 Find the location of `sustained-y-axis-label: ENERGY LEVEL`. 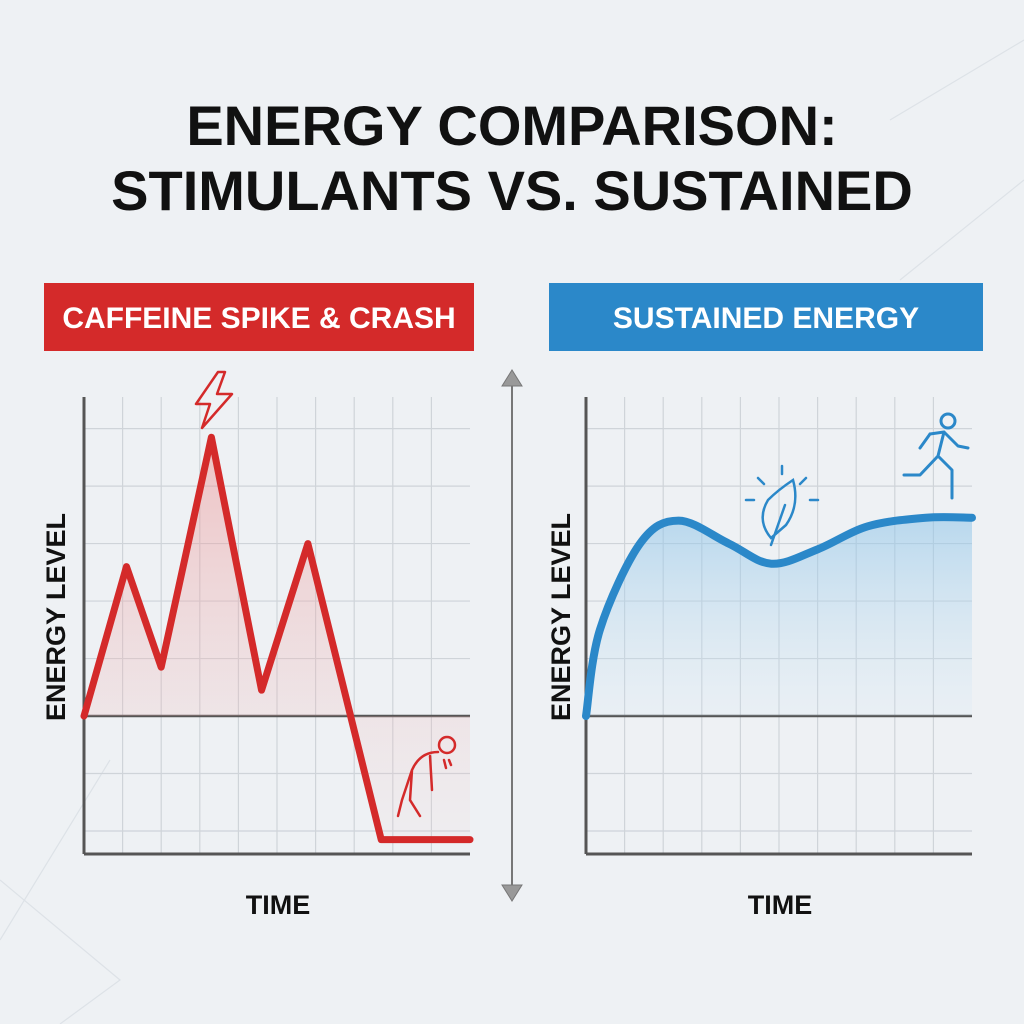

sustained-y-axis-label: ENERGY LEVEL is located at coordinates (561, 617).